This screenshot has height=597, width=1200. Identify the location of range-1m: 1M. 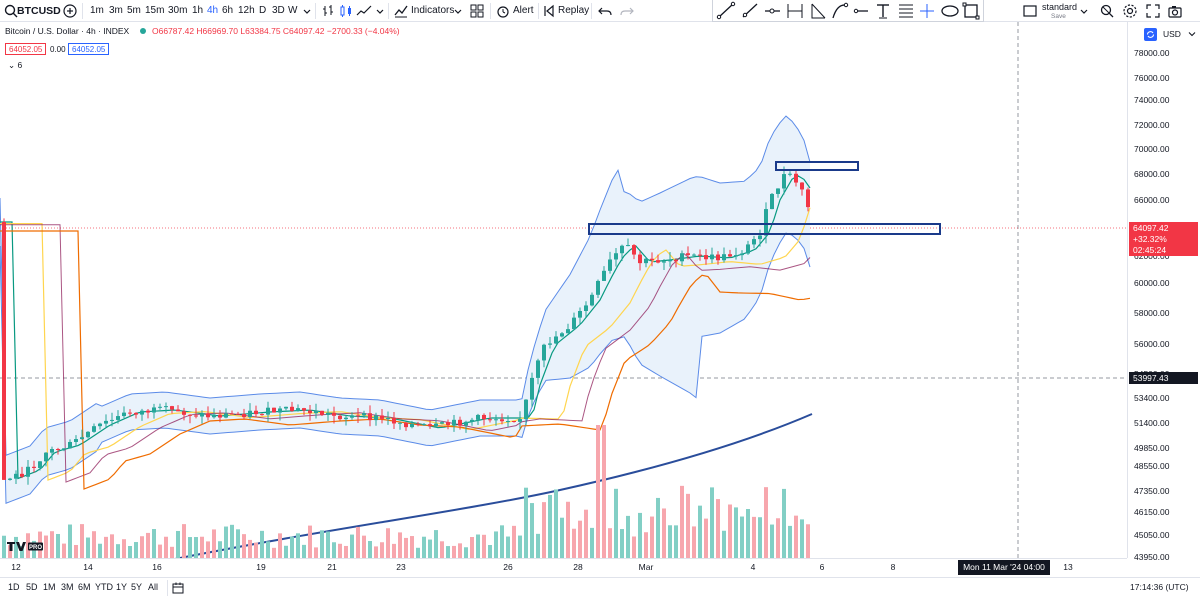
(49, 587).